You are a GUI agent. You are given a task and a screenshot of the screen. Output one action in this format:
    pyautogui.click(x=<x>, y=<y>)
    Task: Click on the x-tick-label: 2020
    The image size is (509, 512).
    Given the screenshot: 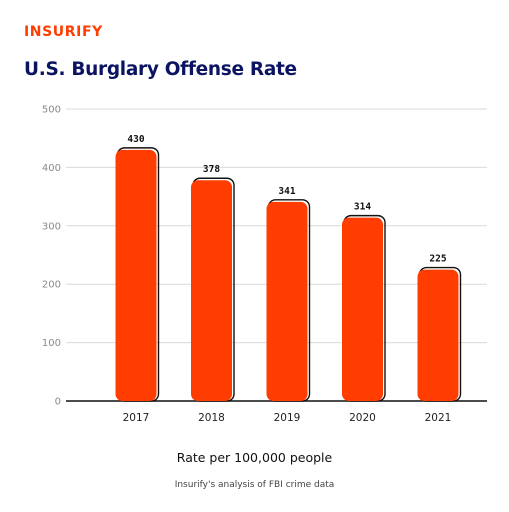 What is the action you would take?
    pyautogui.click(x=362, y=418)
    